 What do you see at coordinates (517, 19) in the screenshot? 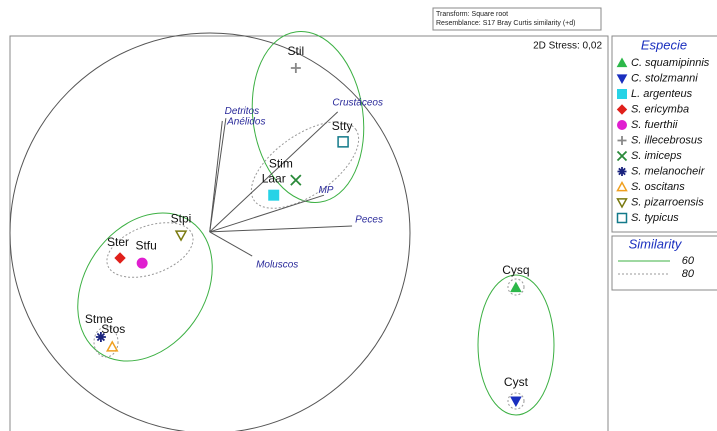
I see `info-box` at bounding box center [517, 19].